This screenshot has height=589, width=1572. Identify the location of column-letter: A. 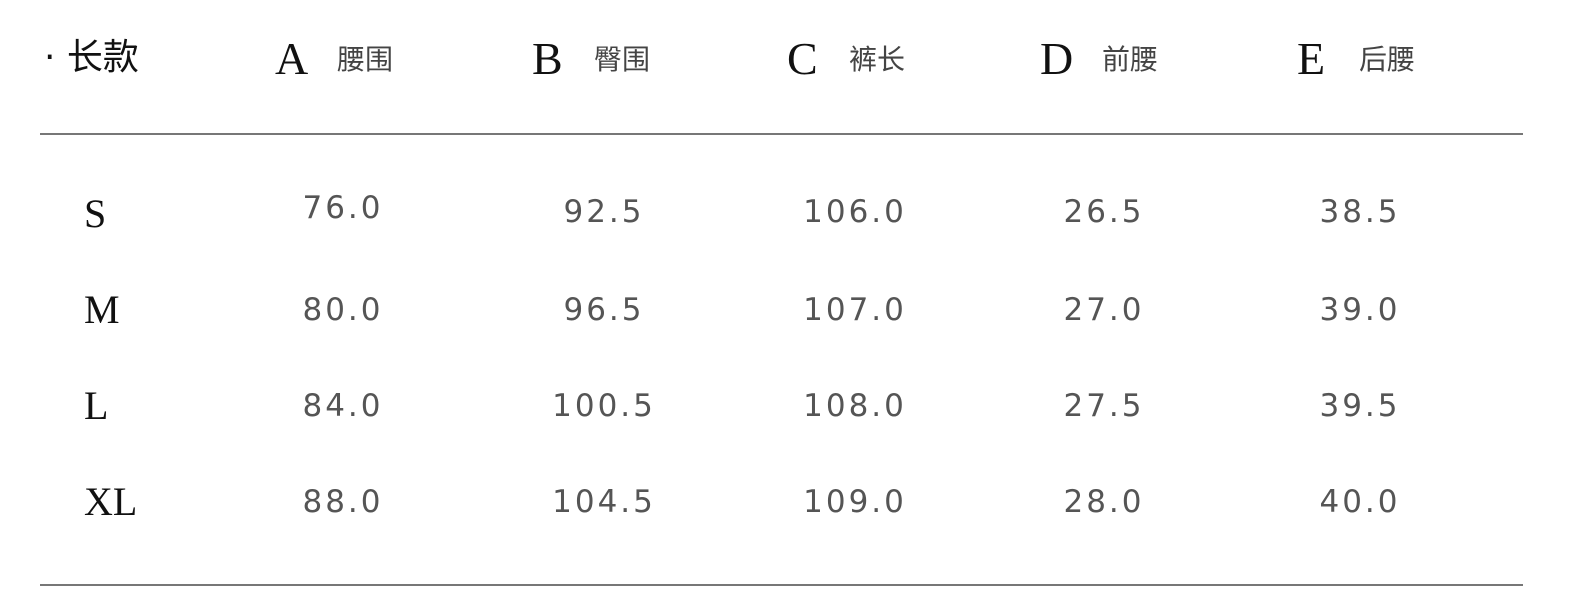
(292, 58).